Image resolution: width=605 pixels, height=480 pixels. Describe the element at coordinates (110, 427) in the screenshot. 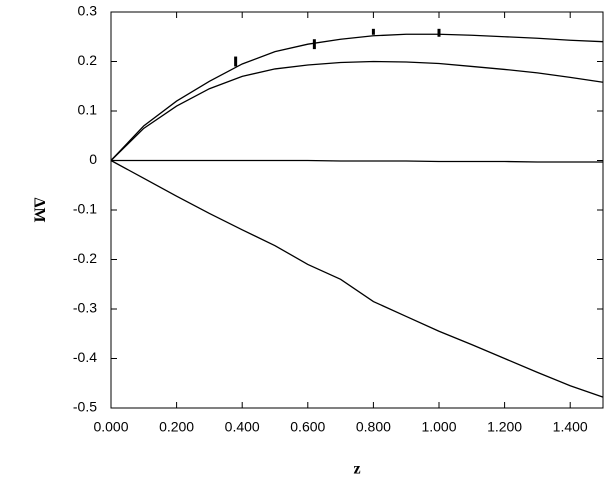

I see `x-tick-label: 0.000` at that location.